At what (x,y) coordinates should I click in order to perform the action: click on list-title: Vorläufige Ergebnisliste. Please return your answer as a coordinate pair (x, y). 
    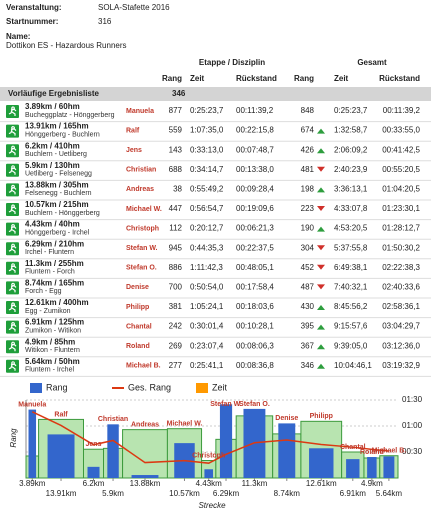
    Looking at the image, I should click on (54, 93).